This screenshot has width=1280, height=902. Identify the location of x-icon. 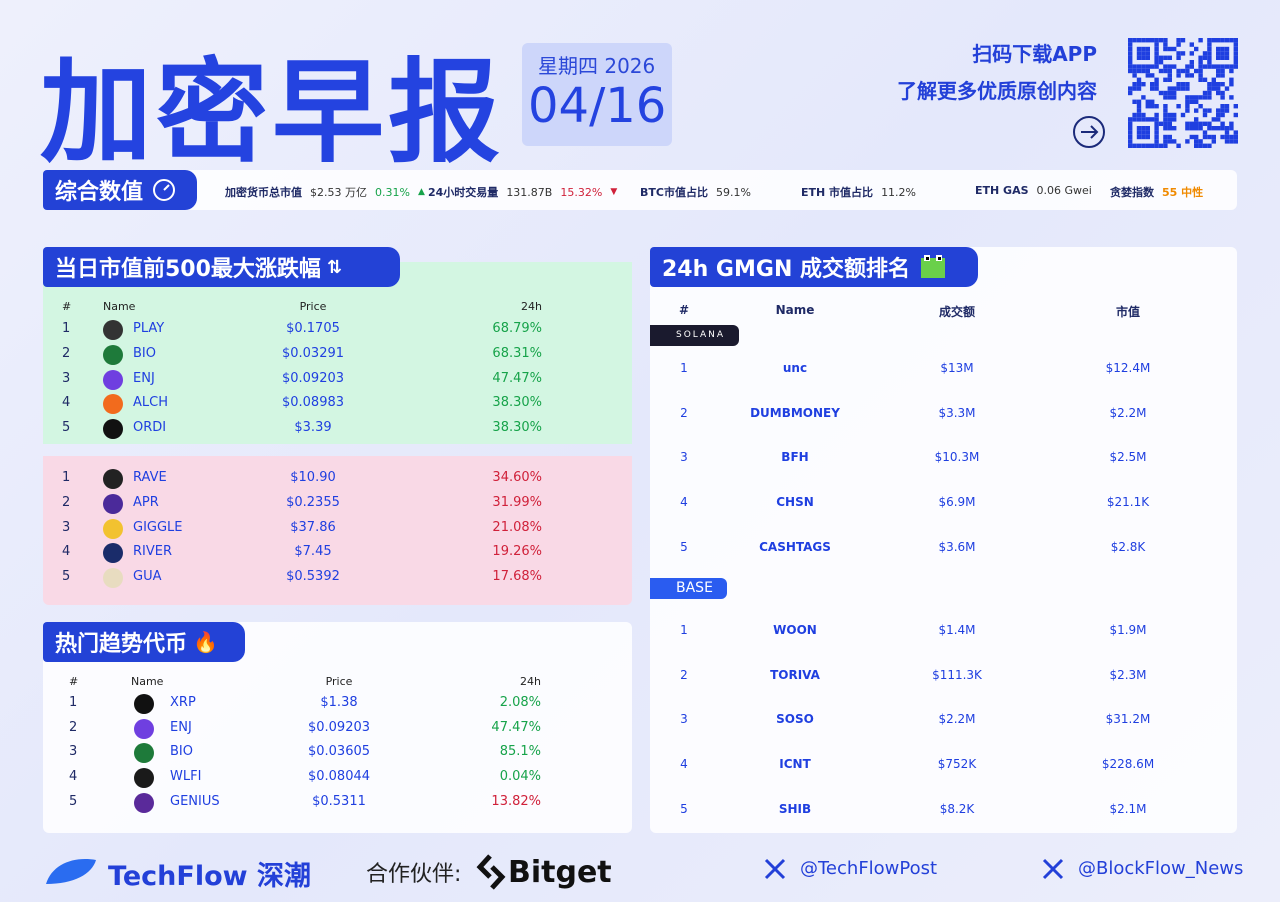
(1053, 869).